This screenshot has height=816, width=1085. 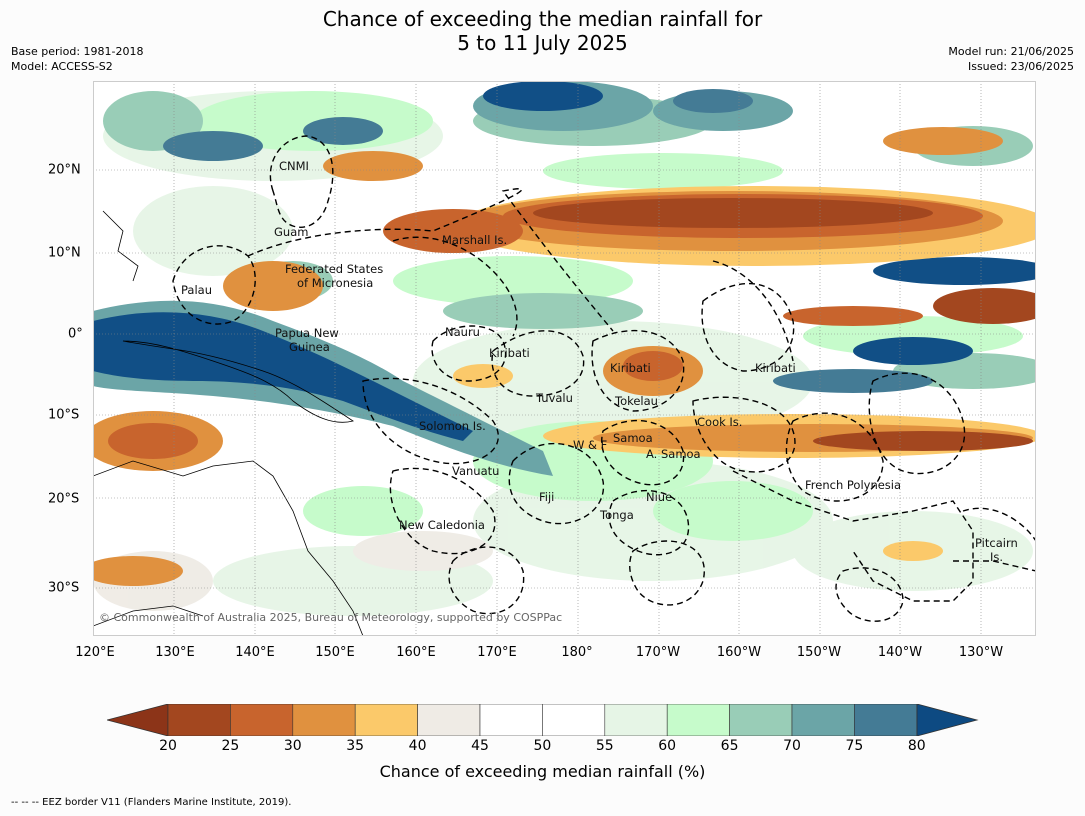 What do you see at coordinates (77, 51) in the screenshot?
I see `base-period: Base period: 1981-2018` at bounding box center [77, 51].